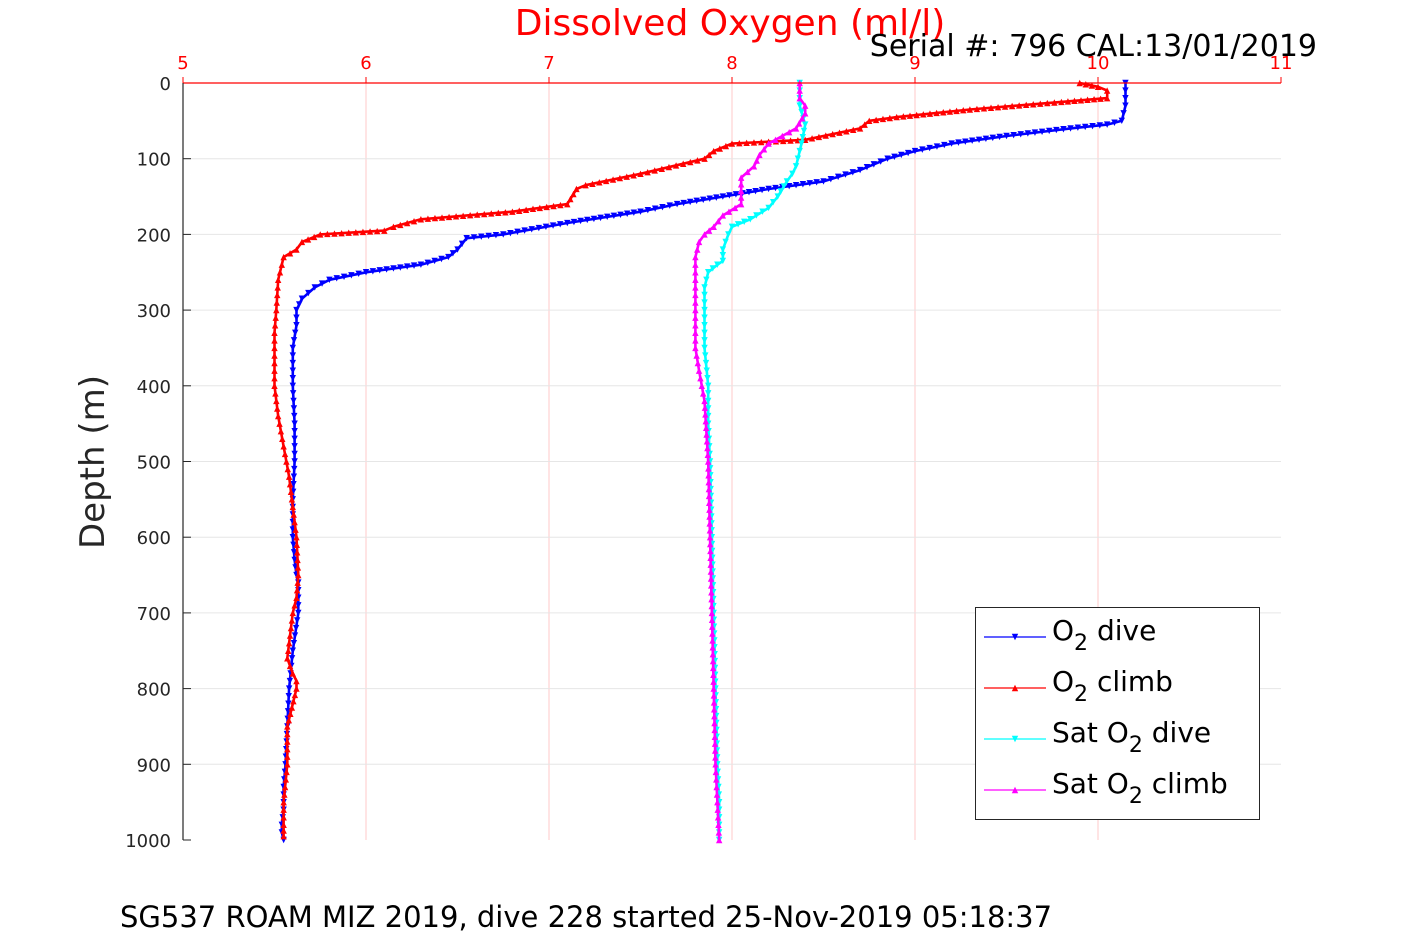  I want to click on legend-label-text: Sat O, so click(1090, 783).